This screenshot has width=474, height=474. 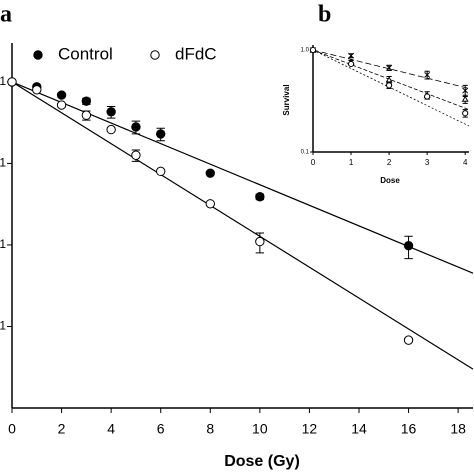 What do you see at coordinates (85, 53) in the screenshot?
I see `legend-label: Control` at bounding box center [85, 53].